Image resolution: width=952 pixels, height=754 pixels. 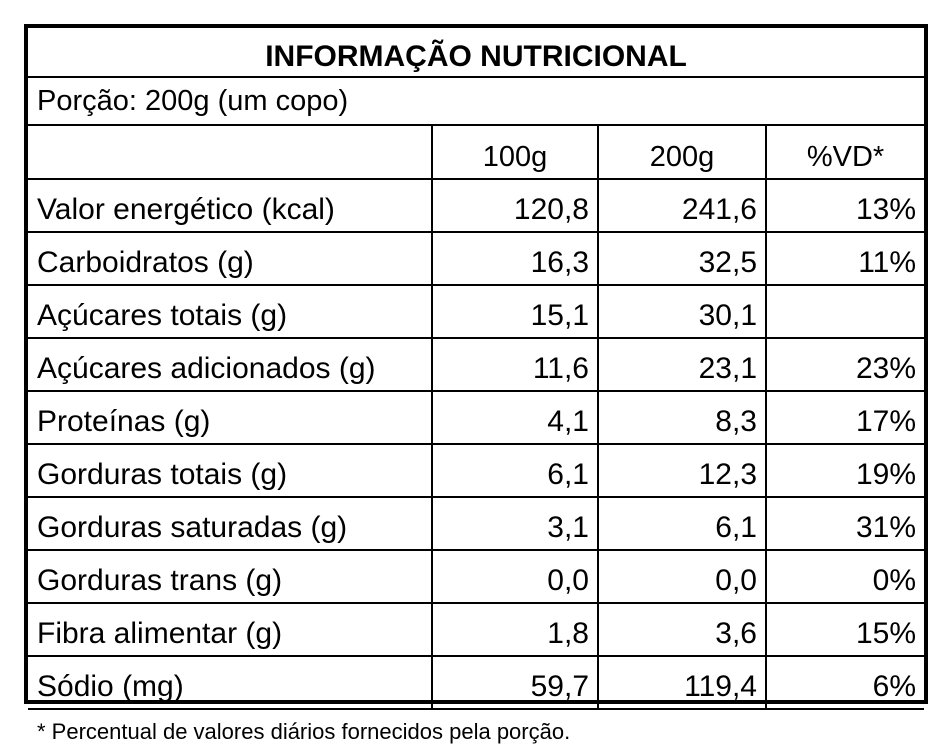 I want to click on table-row: Gorduras trans (g) 0,0 0,0 0%, so click(x=476, y=577).